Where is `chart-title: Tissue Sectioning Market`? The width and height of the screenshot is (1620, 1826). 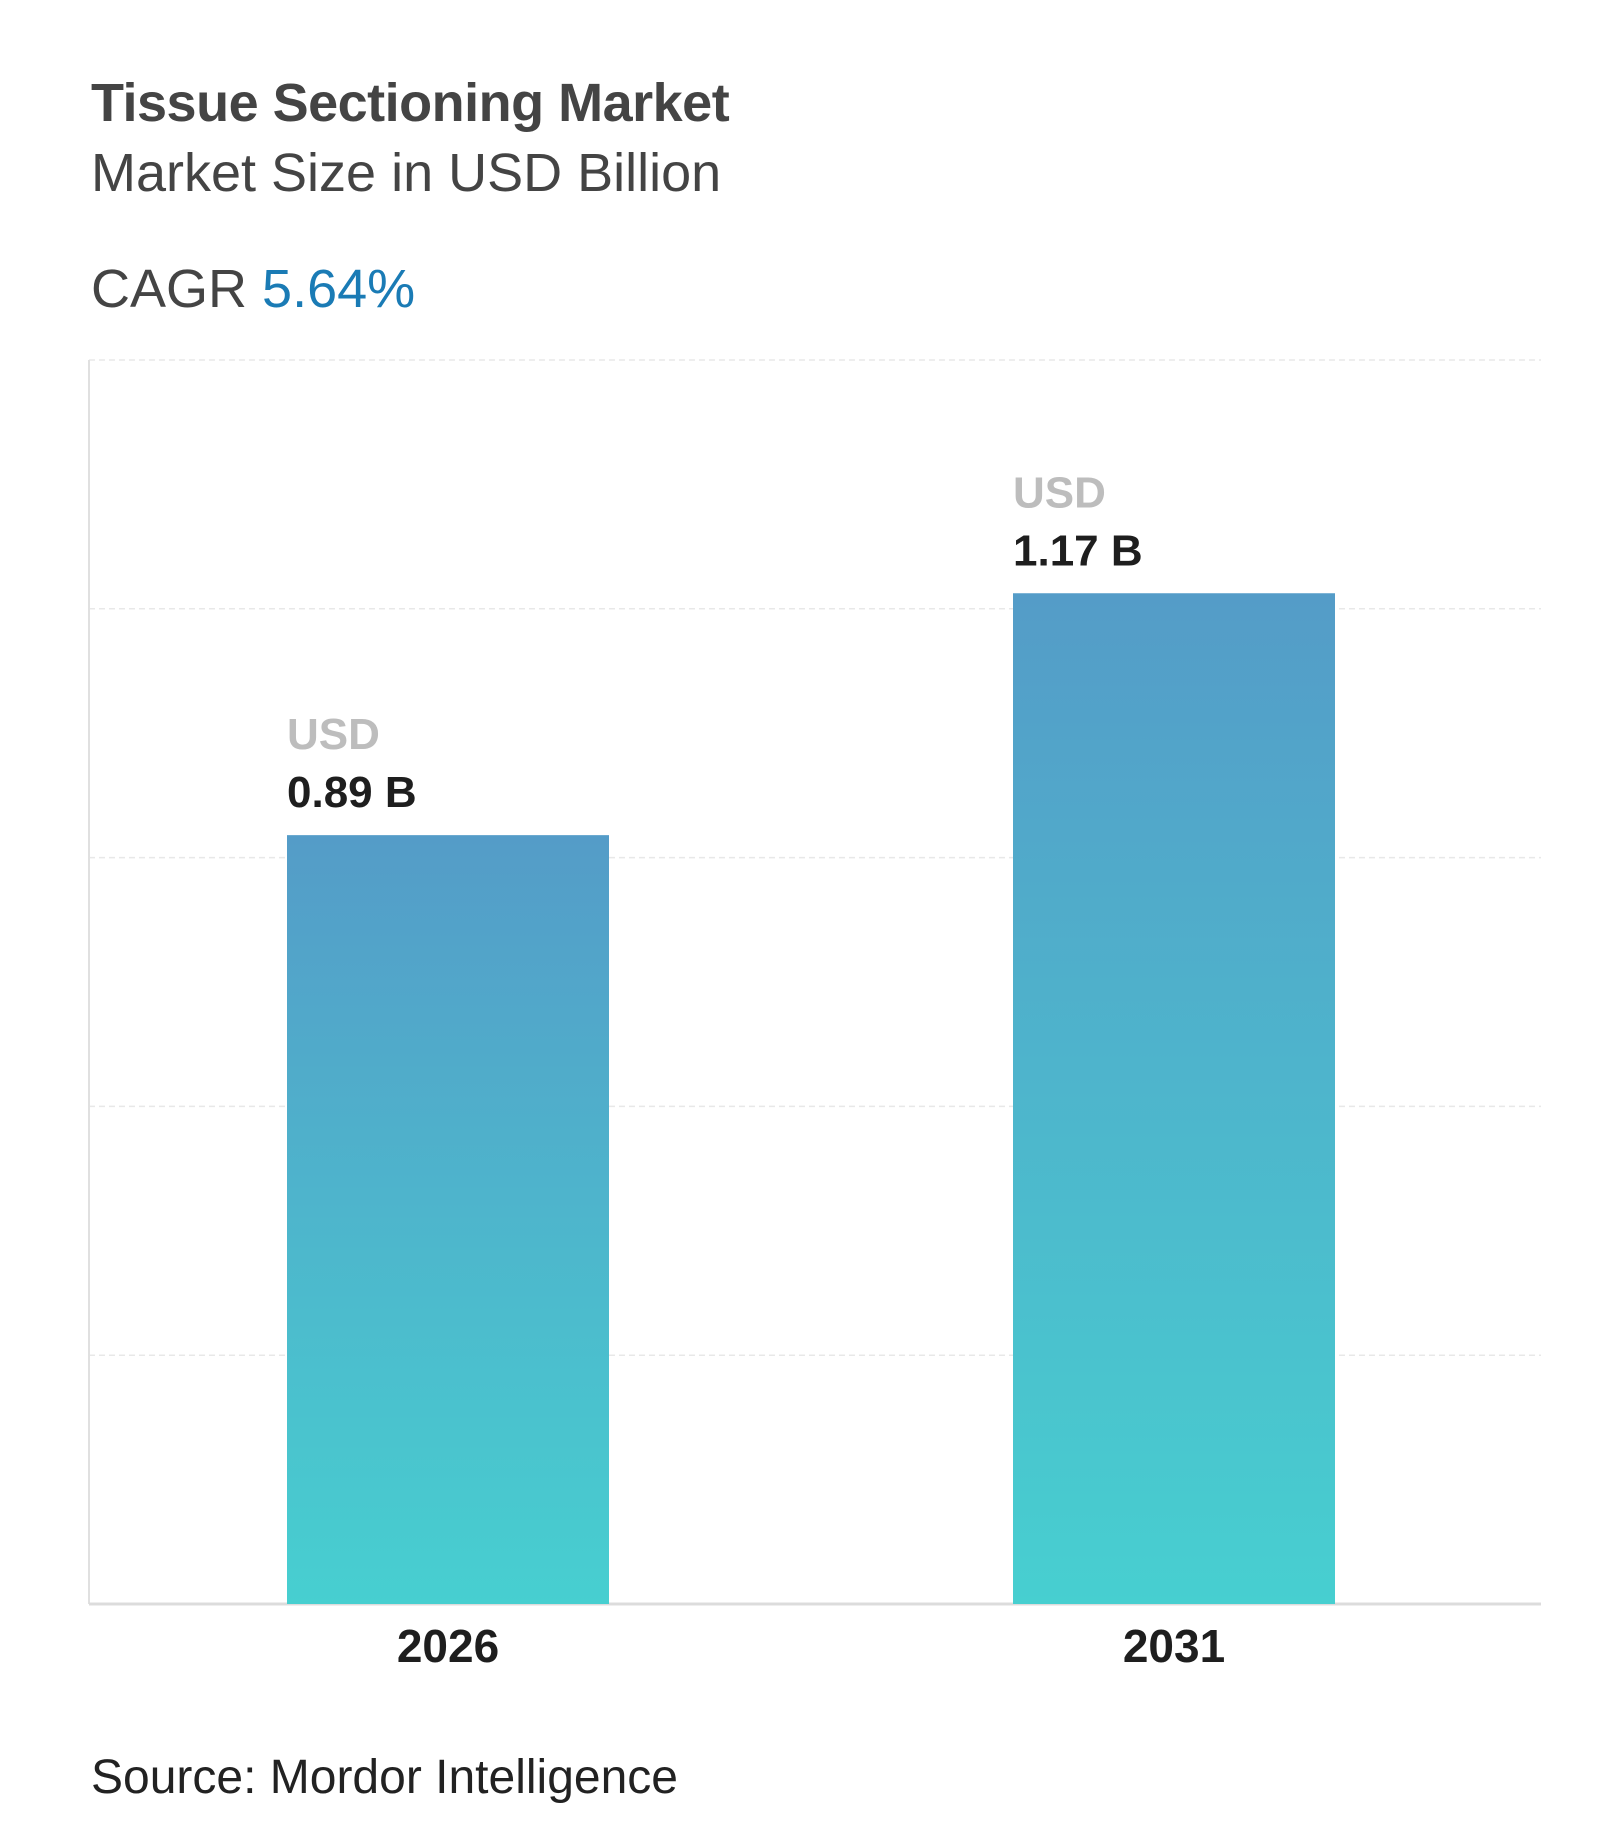 chart-title: Tissue Sectioning Market is located at coordinates (410, 103).